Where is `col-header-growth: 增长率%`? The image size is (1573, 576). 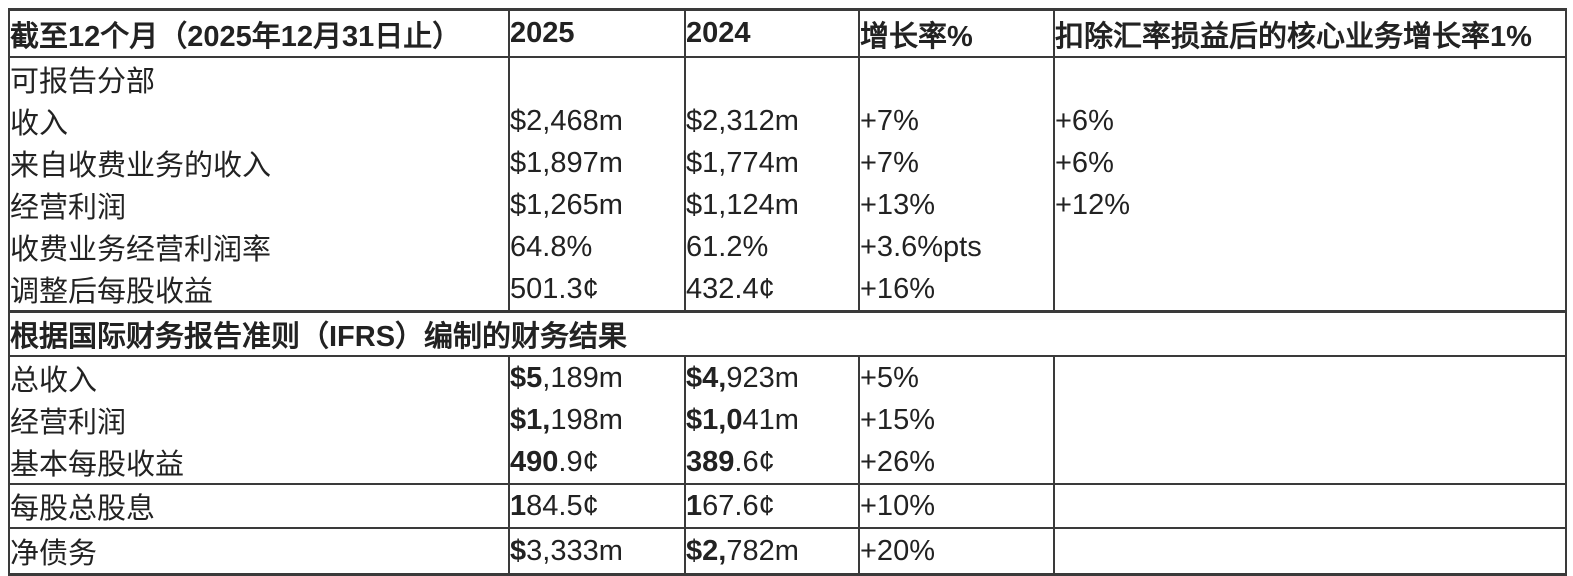 col-header-growth: 增长率% is located at coordinates (956, 33).